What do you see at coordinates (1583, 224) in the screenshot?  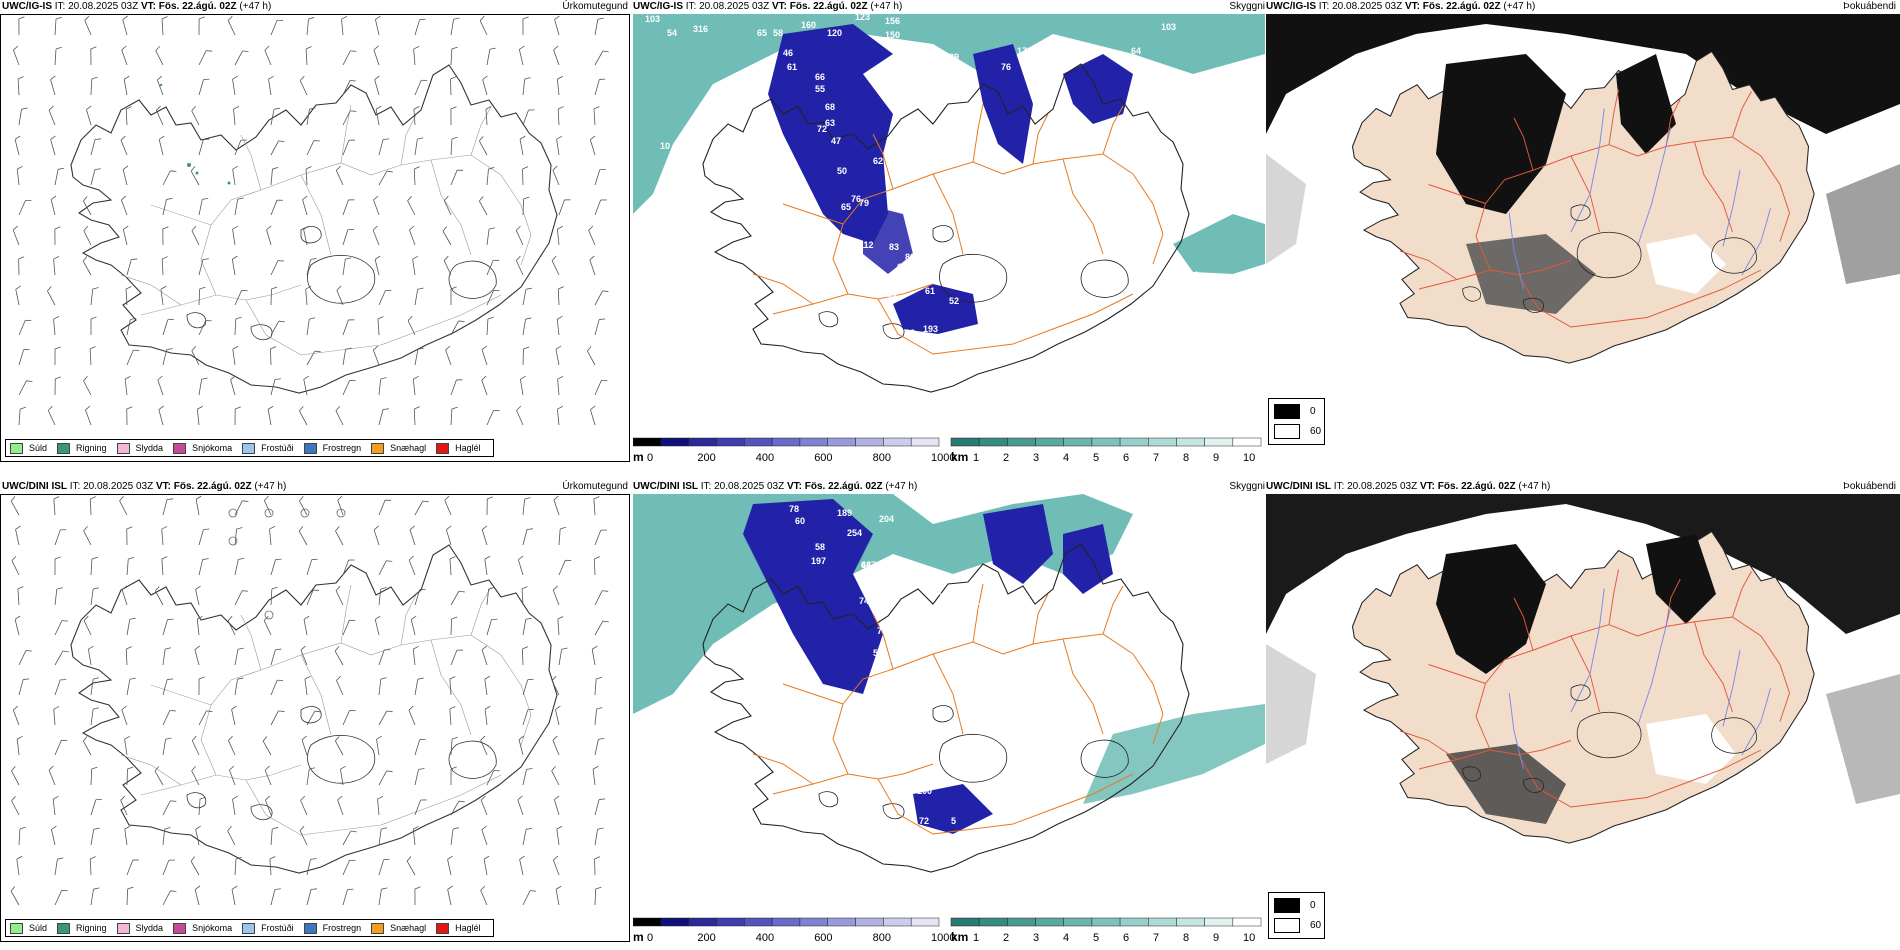 I see `fog-indicator-map` at bounding box center [1583, 224].